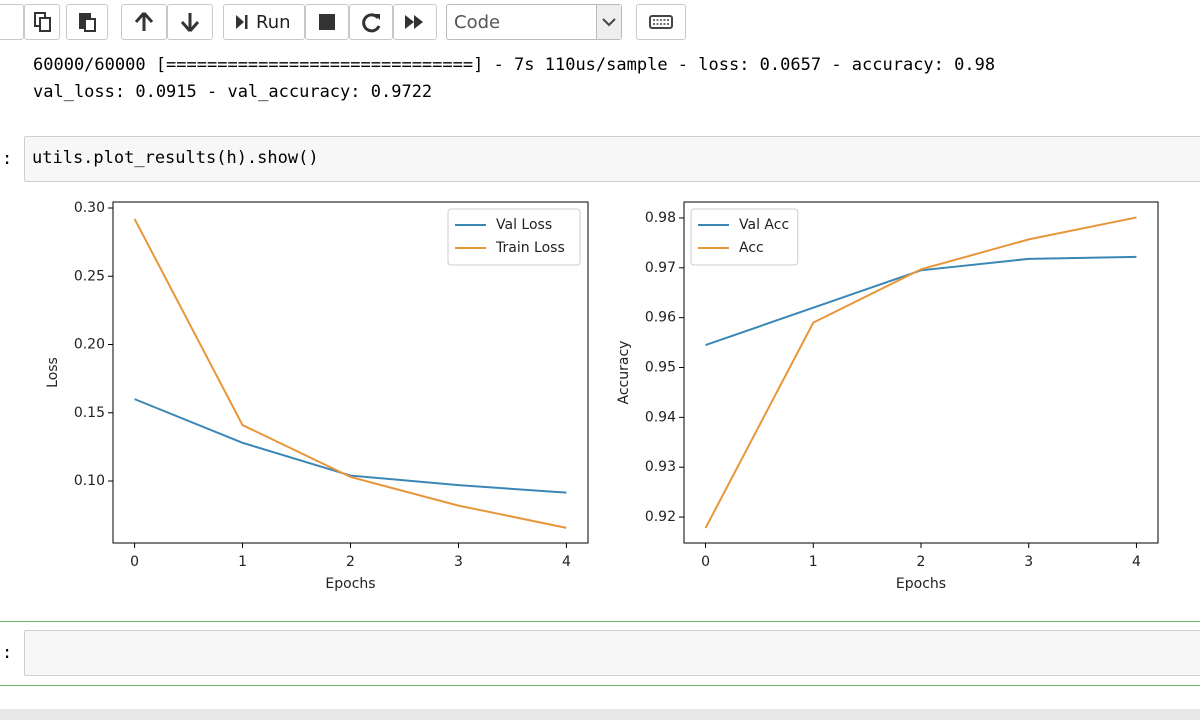 The height and width of the screenshot is (720, 1200). What do you see at coordinates (624, 373) in the screenshot?
I see `y-axis-label: Accuracy` at bounding box center [624, 373].